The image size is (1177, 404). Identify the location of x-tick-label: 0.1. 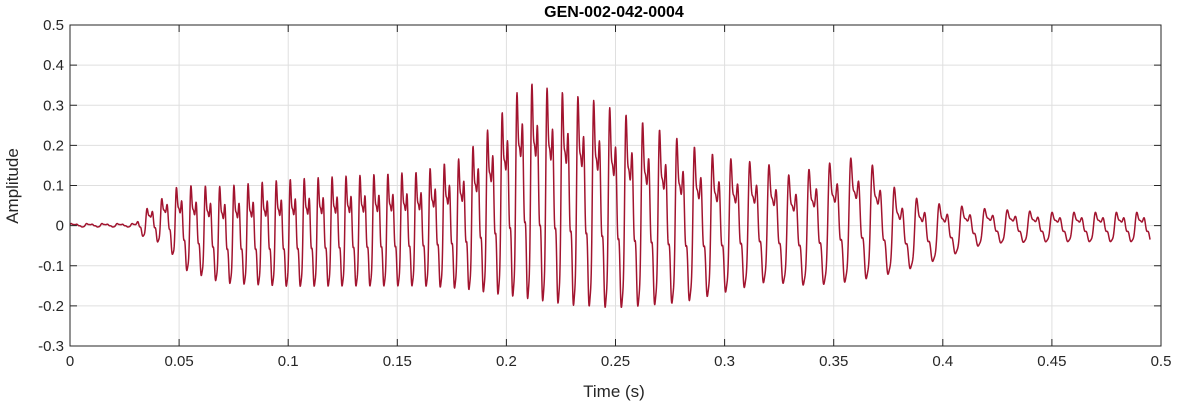
(288, 361).